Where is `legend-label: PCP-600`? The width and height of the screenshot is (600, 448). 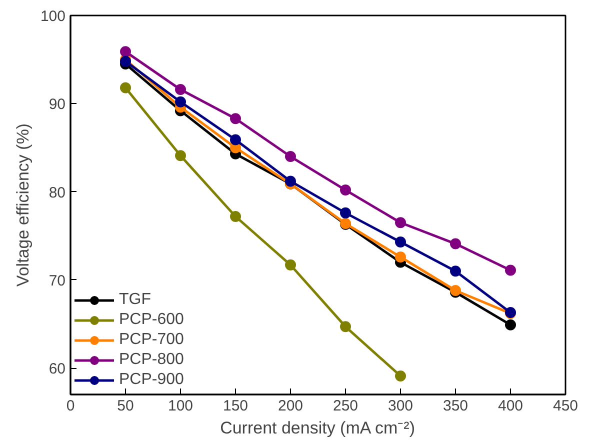
legend-label: PCP-600 is located at coordinates (151, 320).